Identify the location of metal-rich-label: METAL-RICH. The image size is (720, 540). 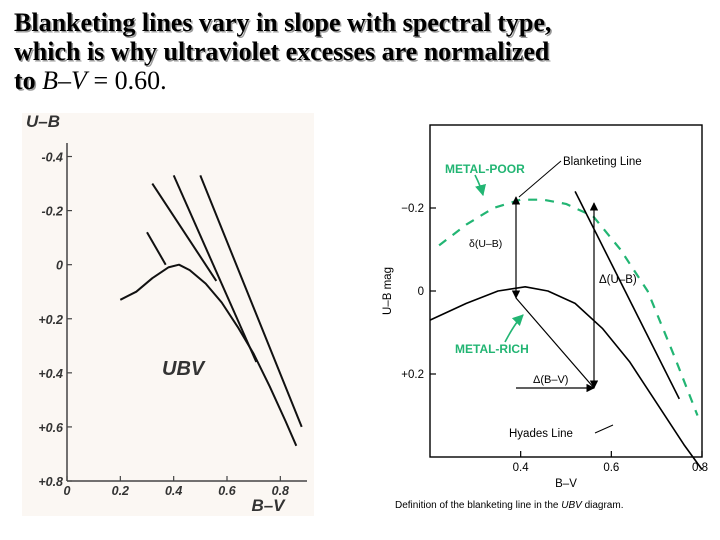
(492, 349).